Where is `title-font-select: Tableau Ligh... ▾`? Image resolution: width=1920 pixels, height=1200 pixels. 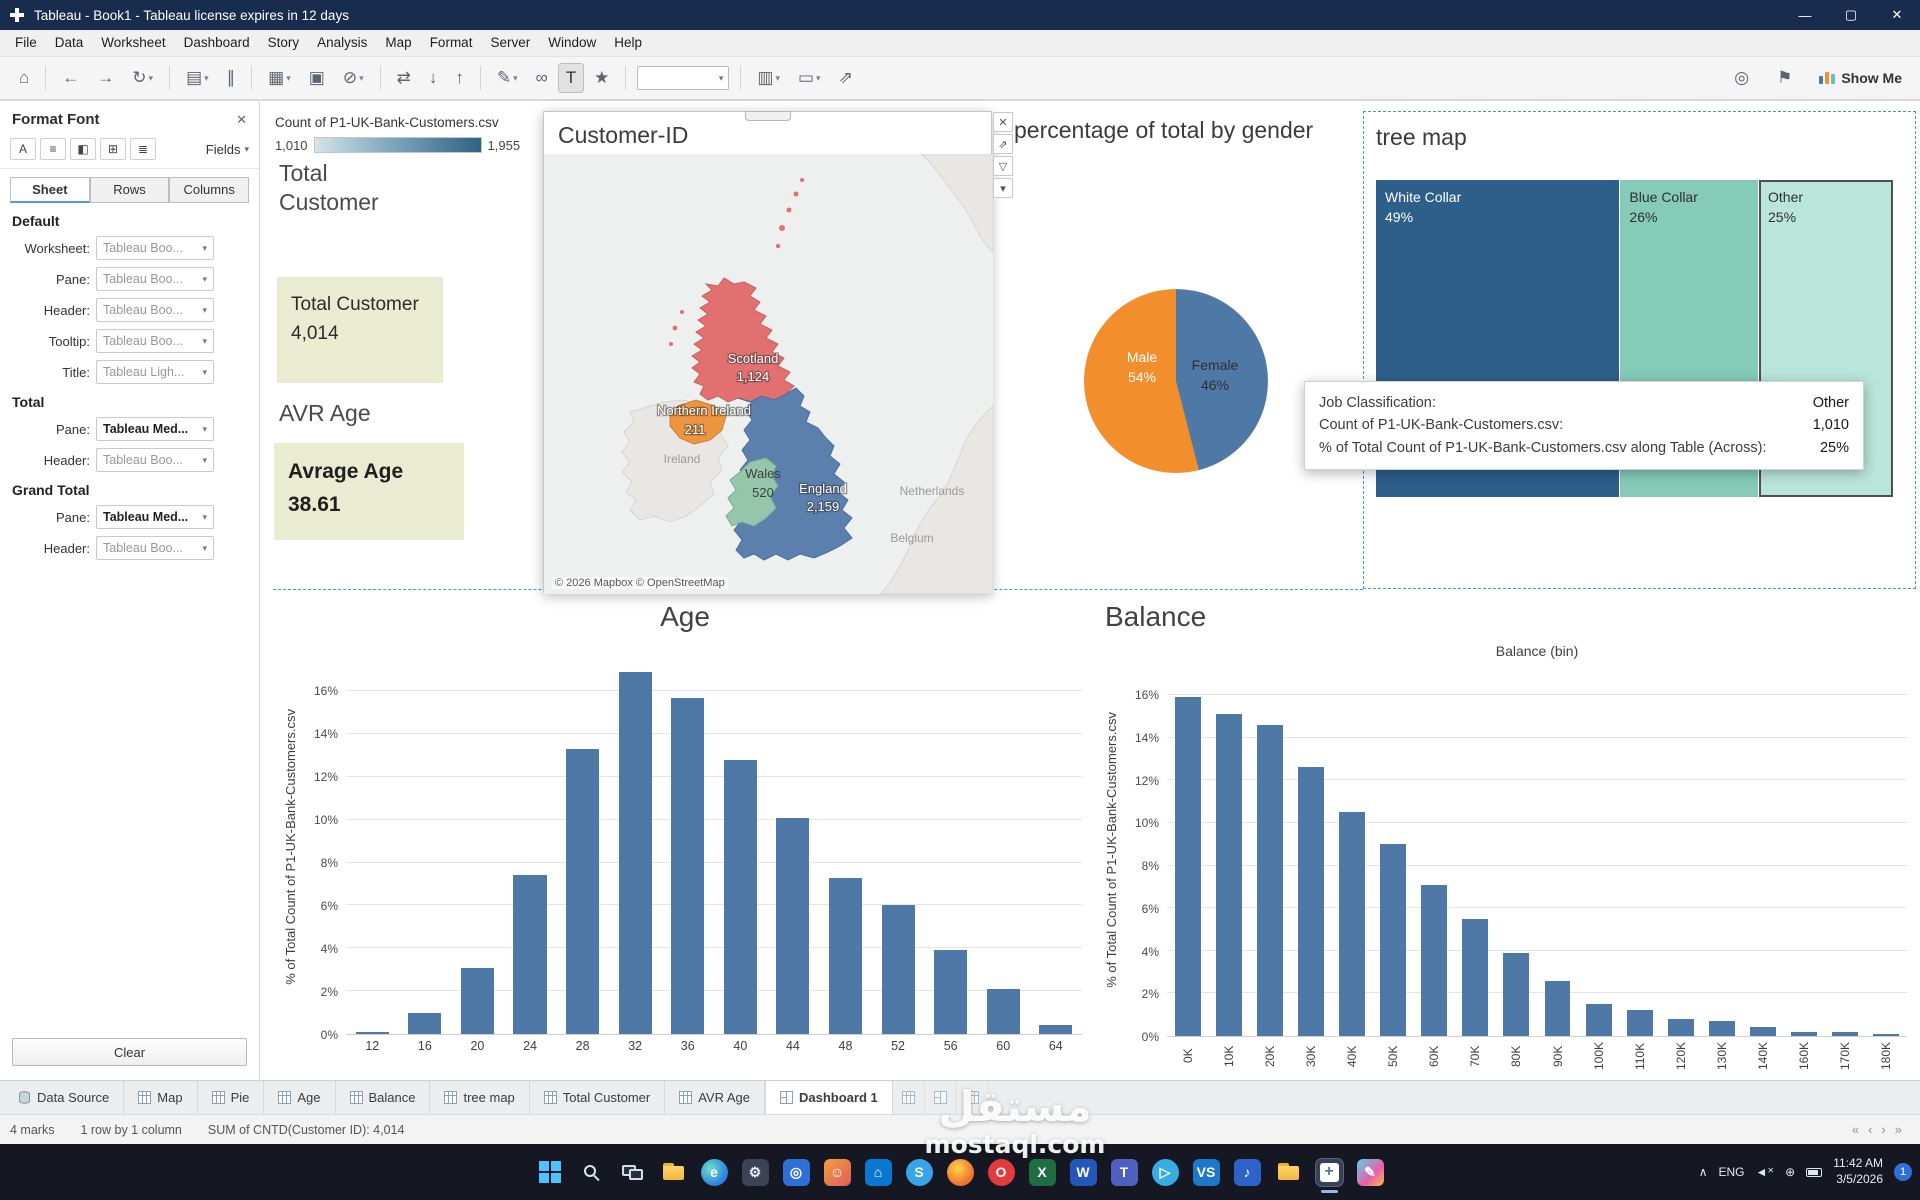
title-font-select: Tableau Ligh... ▾ is located at coordinates (155, 372).